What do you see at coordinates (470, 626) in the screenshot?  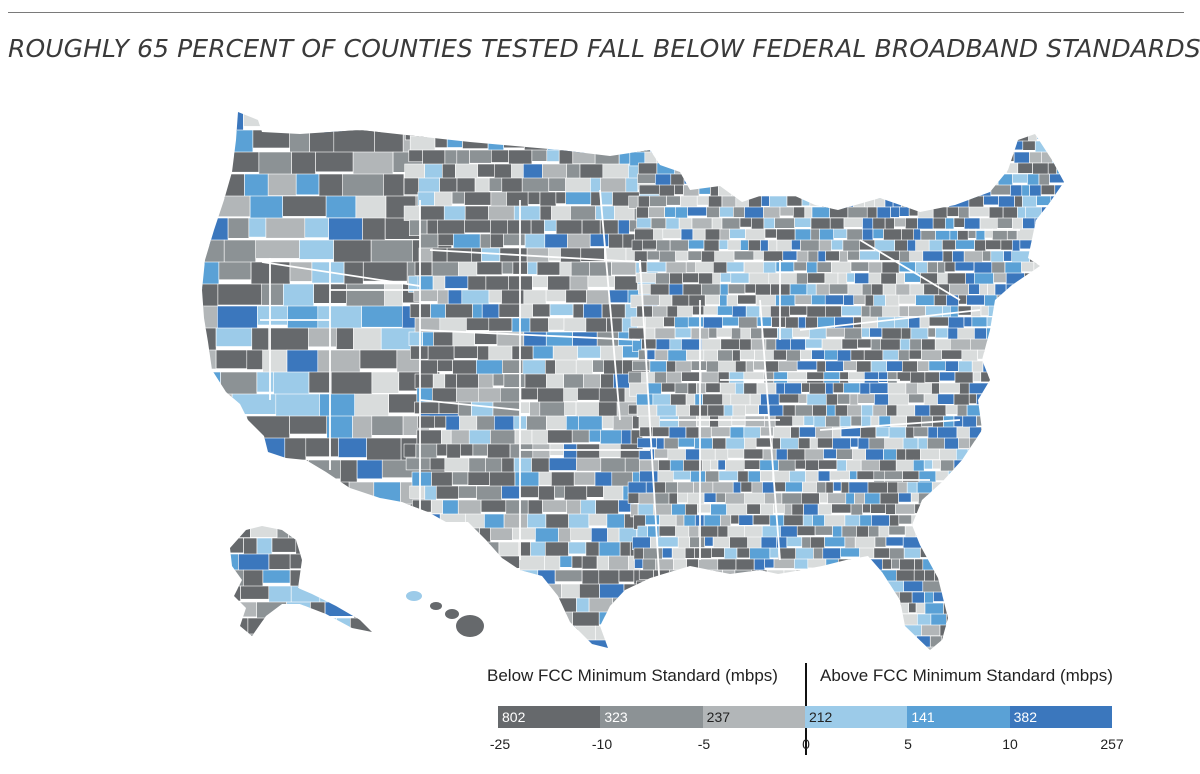 I see `hawaii-island` at bounding box center [470, 626].